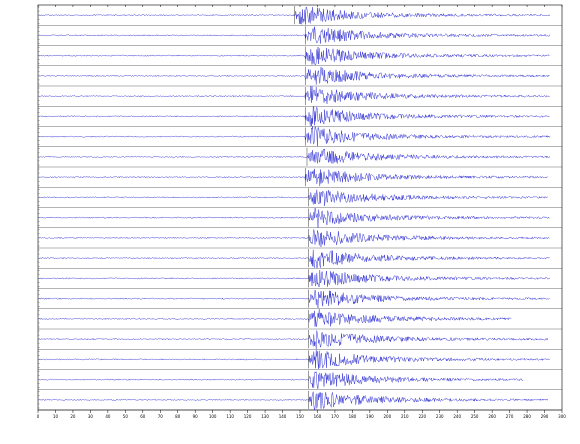  Describe the element at coordinates (300, 416) in the screenshot. I see `x-tick-label: 150` at that location.